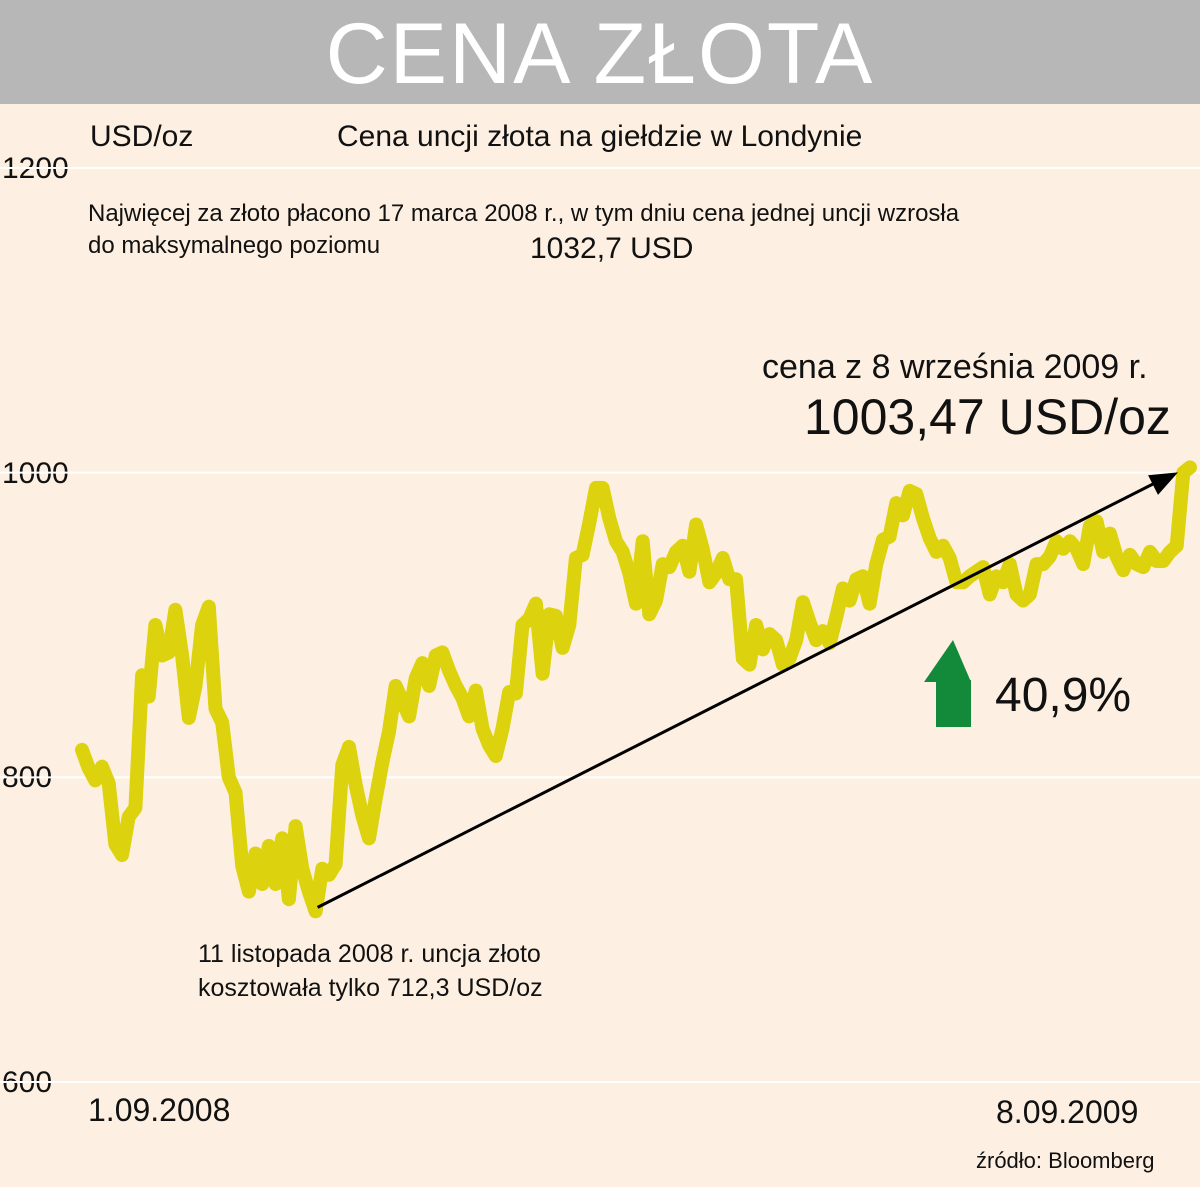 The height and width of the screenshot is (1187, 1200). What do you see at coordinates (953, 703) in the screenshot?
I see `up-arrow-icon-shaft` at bounding box center [953, 703].